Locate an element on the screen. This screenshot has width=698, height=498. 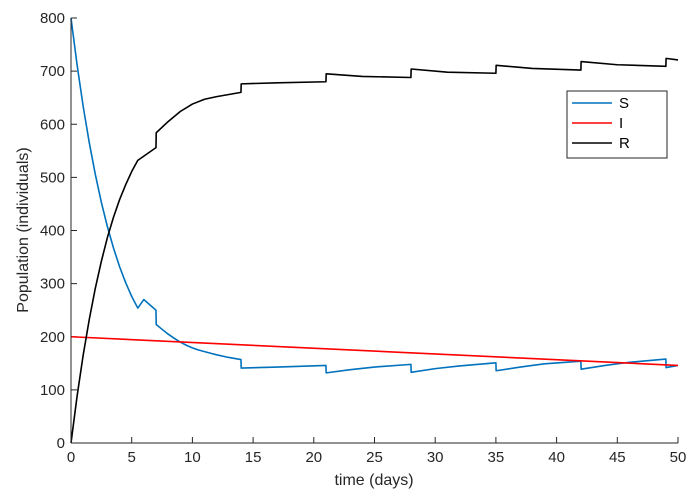
legend-label-i: I is located at coordinates (621, 123).